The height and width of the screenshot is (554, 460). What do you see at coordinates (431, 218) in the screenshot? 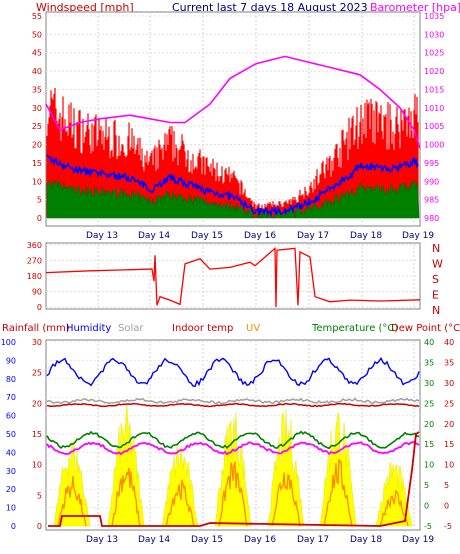
I see `baro-tick-label: 980` at bounding box center [431, 218].